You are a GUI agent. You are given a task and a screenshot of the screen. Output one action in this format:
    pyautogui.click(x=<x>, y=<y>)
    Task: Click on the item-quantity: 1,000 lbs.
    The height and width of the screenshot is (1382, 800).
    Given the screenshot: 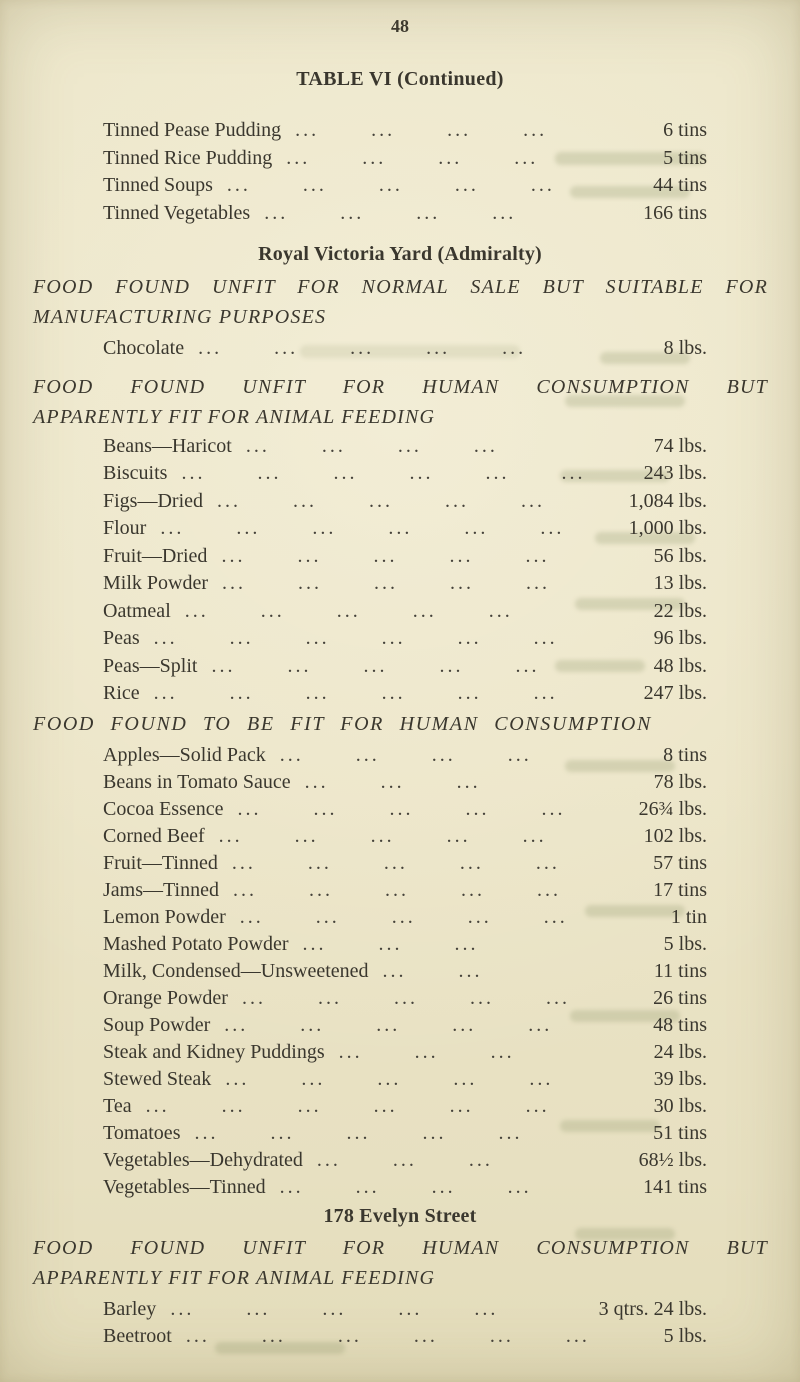 What is the action you would take?
    pyautogui.click(x=667, y=528)
    